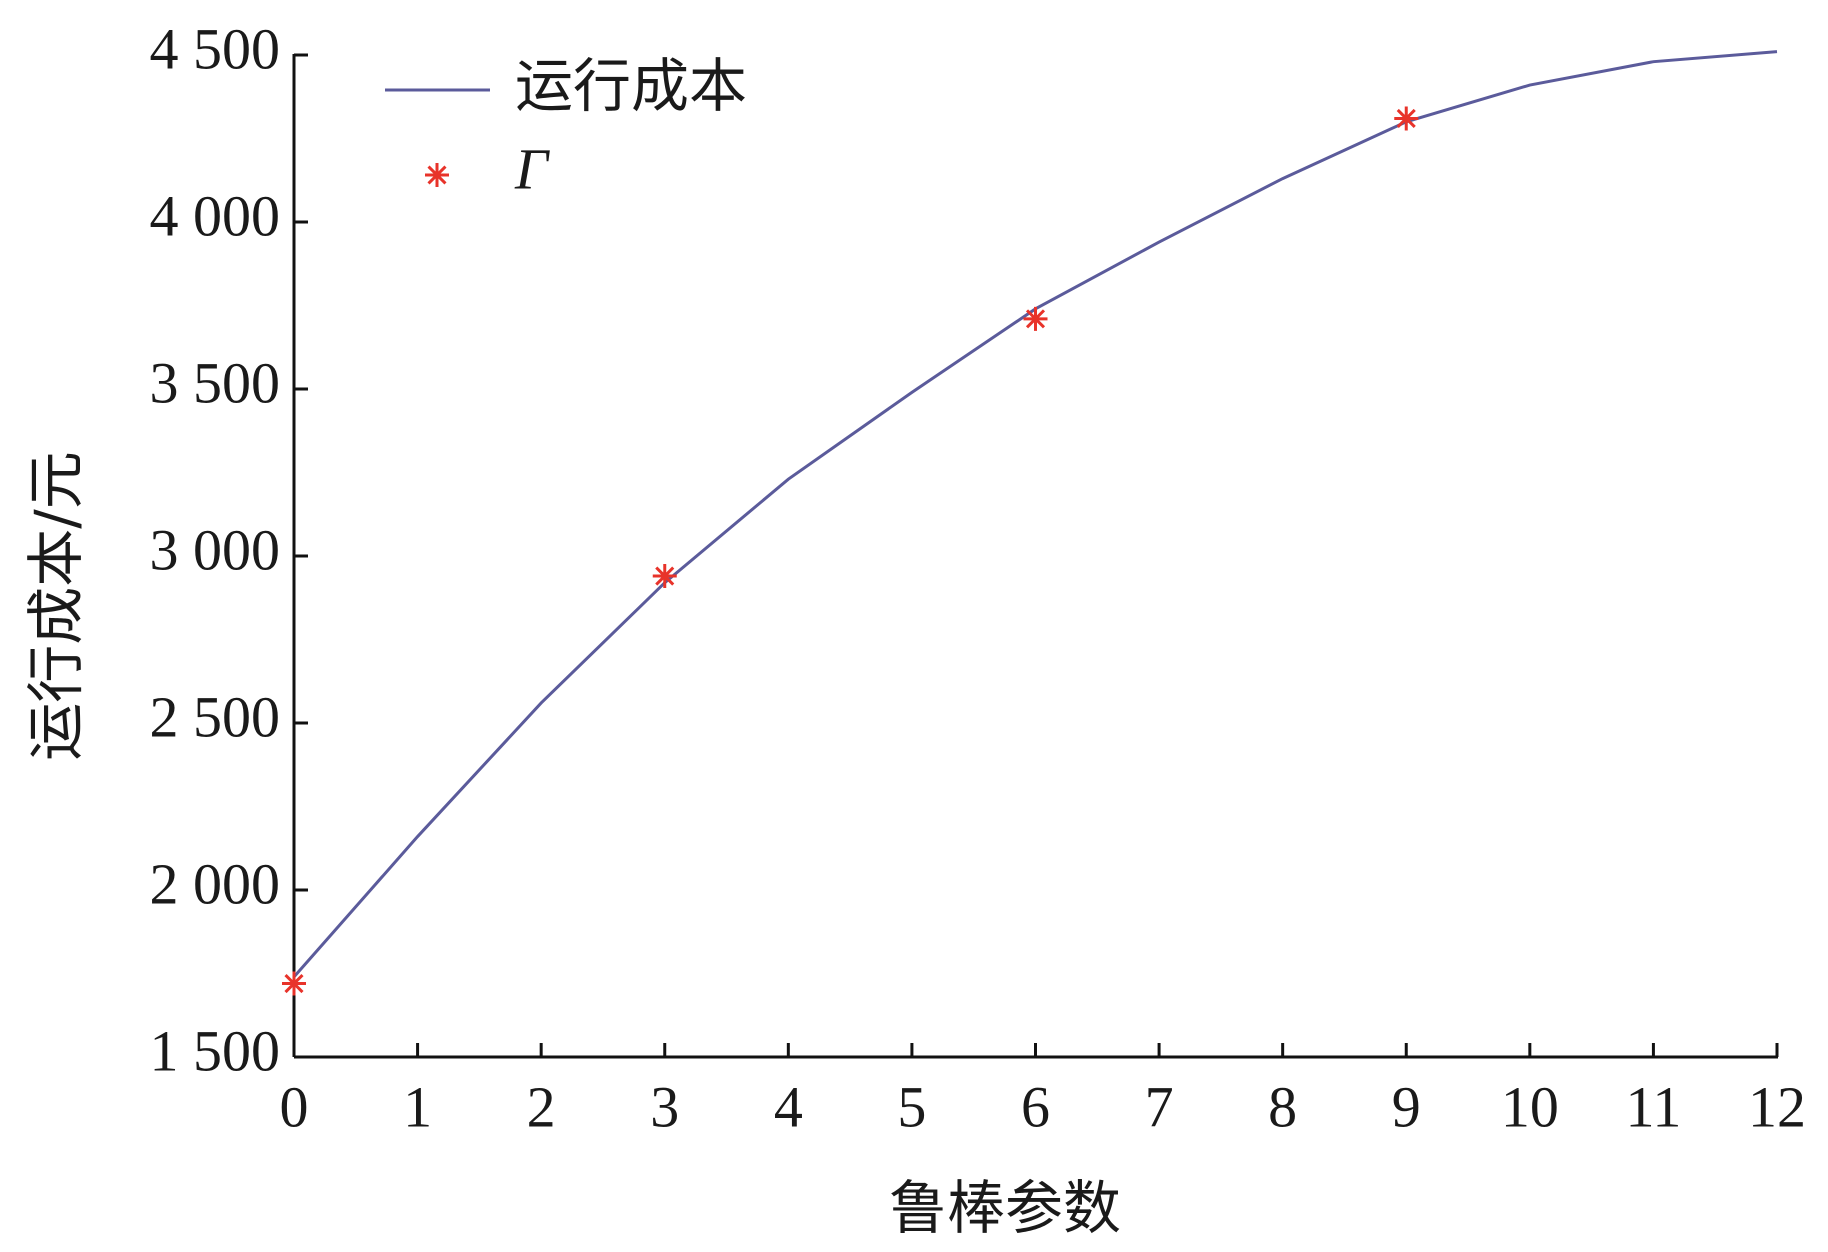 The width and height of the screenshot is (1828, 1252). Describe the element at coordinates (1777, 1106) in the screenshot. I see `x-tick-label: 12` at that location.